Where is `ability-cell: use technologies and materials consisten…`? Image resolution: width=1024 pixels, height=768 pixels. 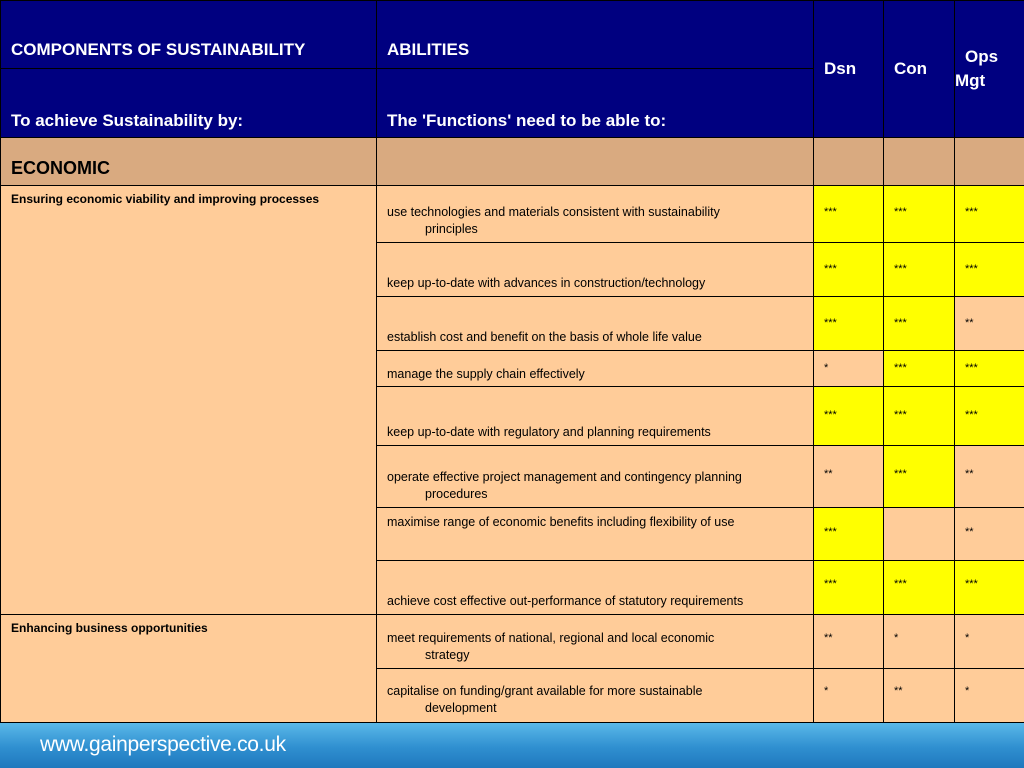
ability-cell: use technologies and materials consisten… is located at coordinates (595, 214).